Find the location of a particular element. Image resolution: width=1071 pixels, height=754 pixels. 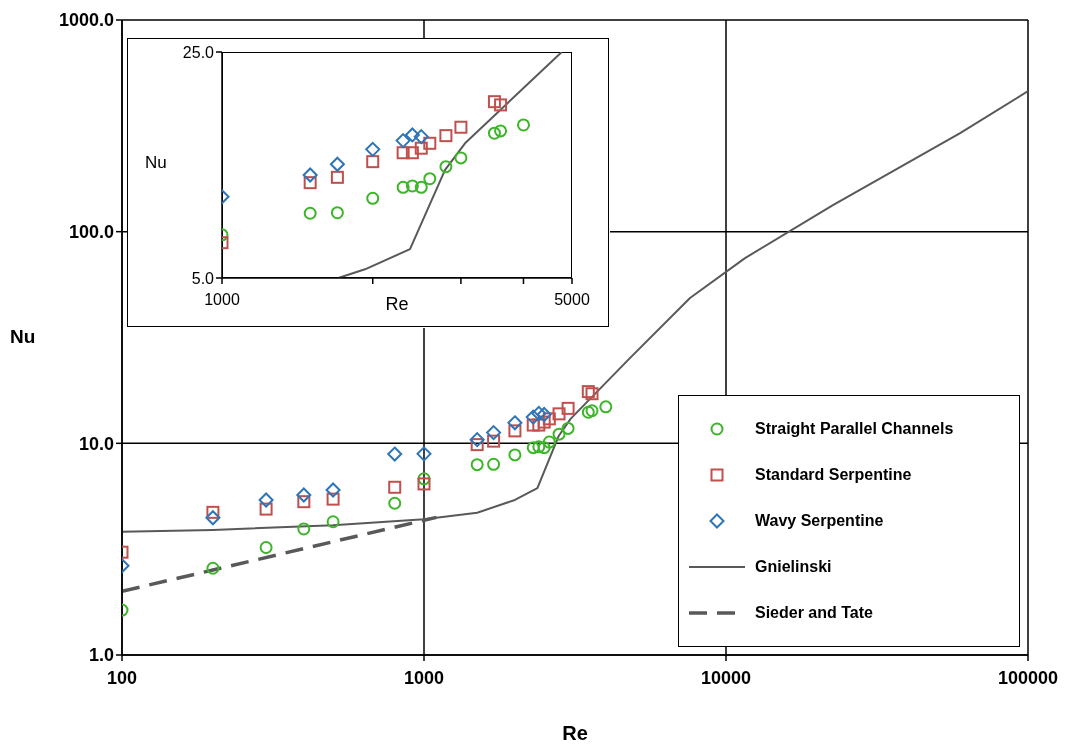

legend-label: Sieder and Tate is located at coordinates (814, 613).